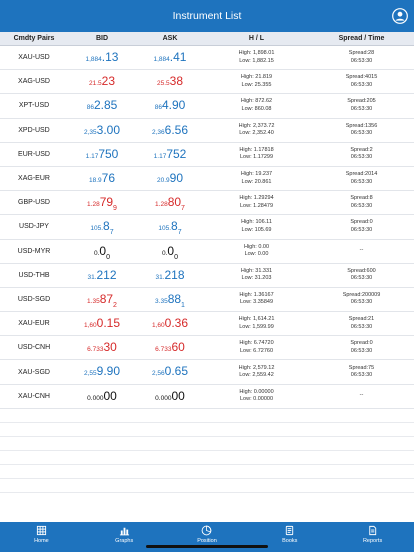  I want to click on bid-price-cell: 6.73330, so click(102, 347).